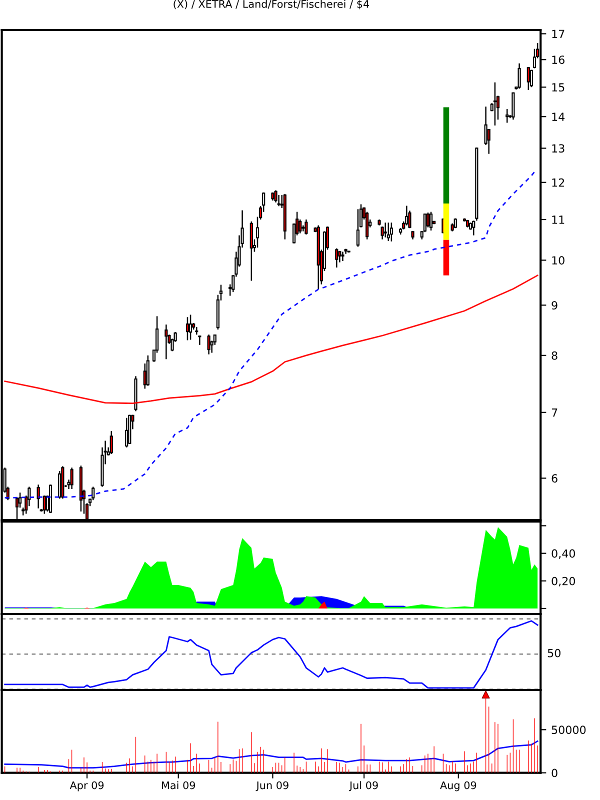 This screenshot has height=800, width=600. What do you see at coordinates (363, 786) in the screenshot?
I see `x-tick-label: Jul 09` at bounding box center [363, 786].